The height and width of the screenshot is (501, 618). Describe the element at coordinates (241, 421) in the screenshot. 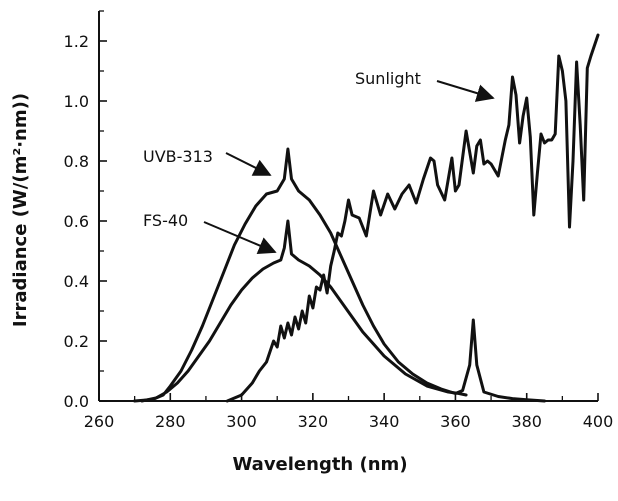

I see `x-tick-label: 300` at that location.